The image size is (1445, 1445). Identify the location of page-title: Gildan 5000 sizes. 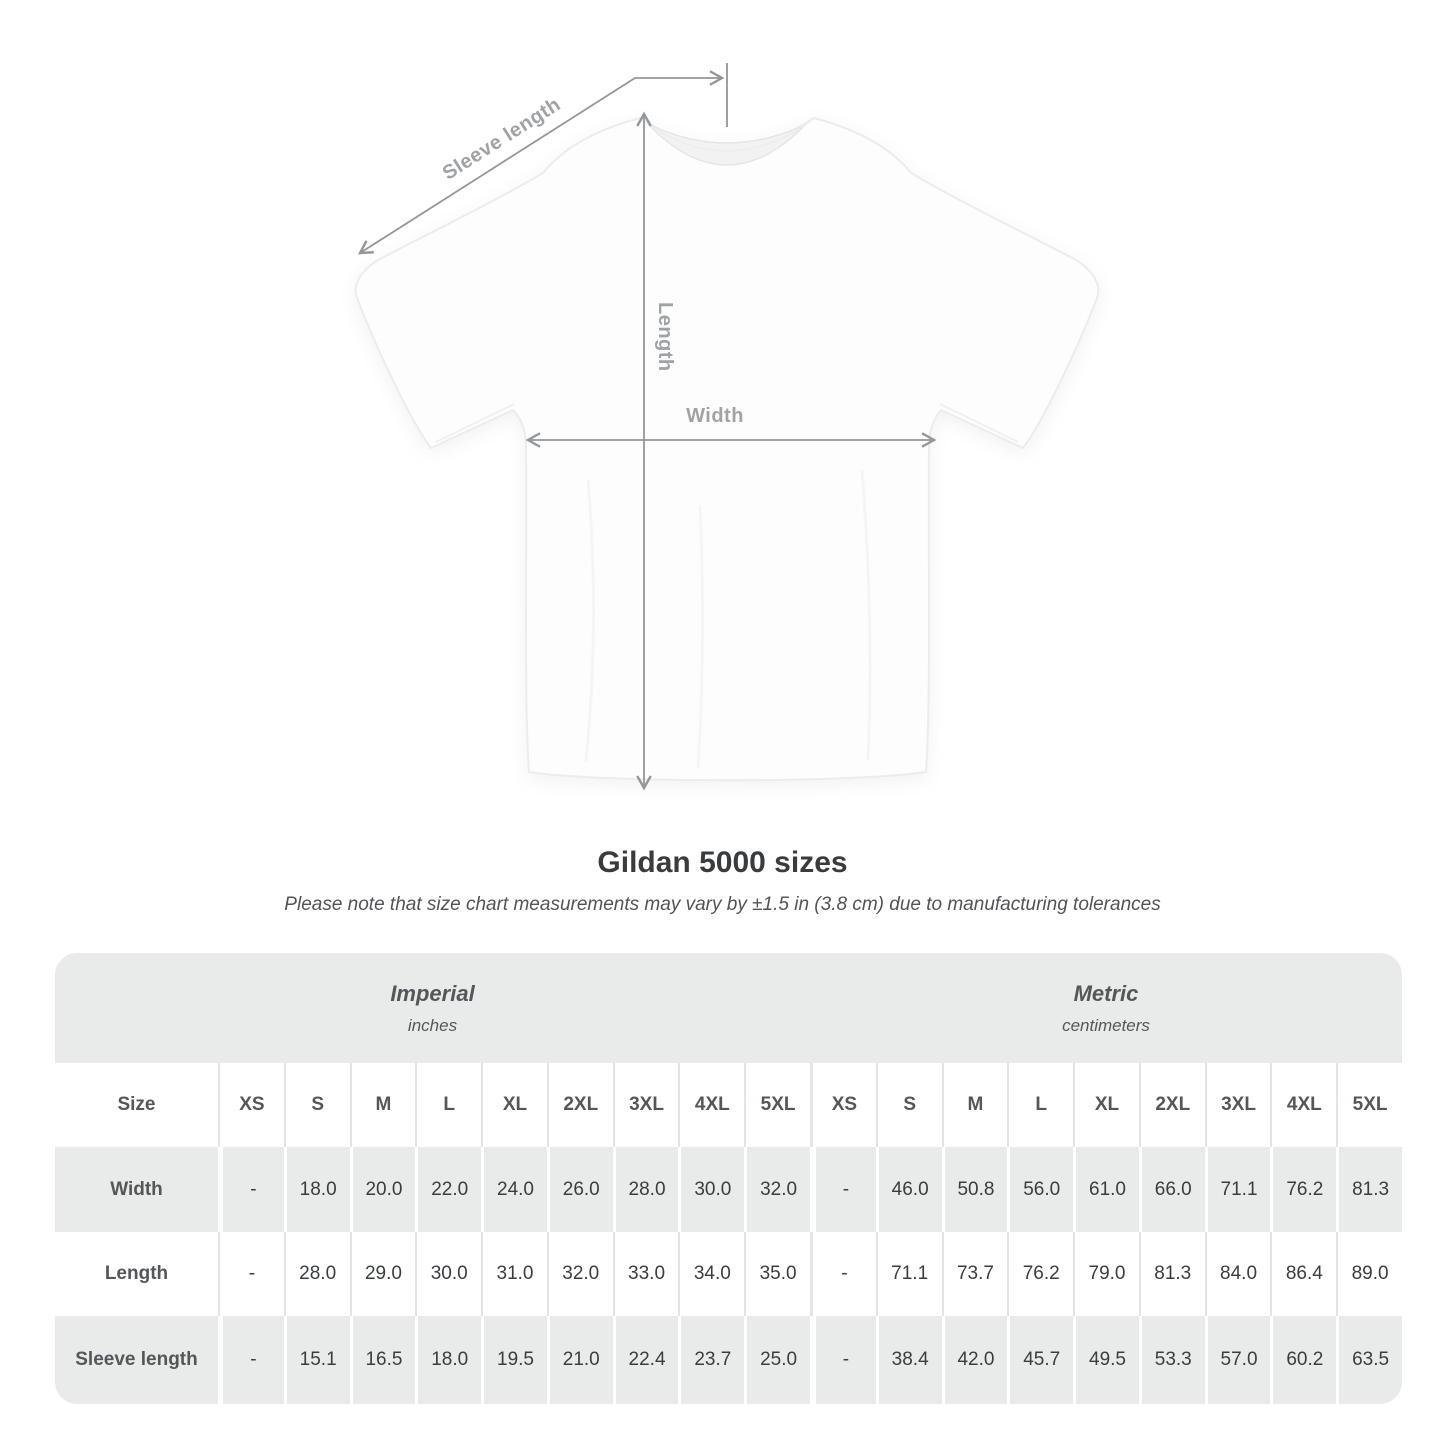
(722, 862).